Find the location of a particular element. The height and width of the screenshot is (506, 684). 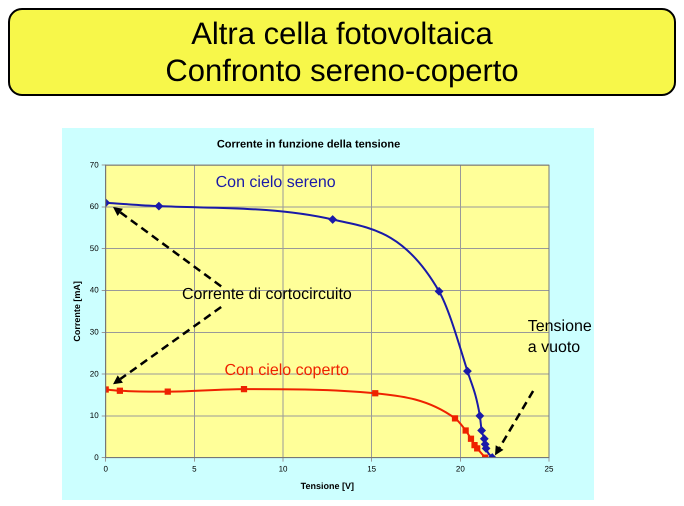

x-tick-label: 0 is located at coordinates (105, 469).